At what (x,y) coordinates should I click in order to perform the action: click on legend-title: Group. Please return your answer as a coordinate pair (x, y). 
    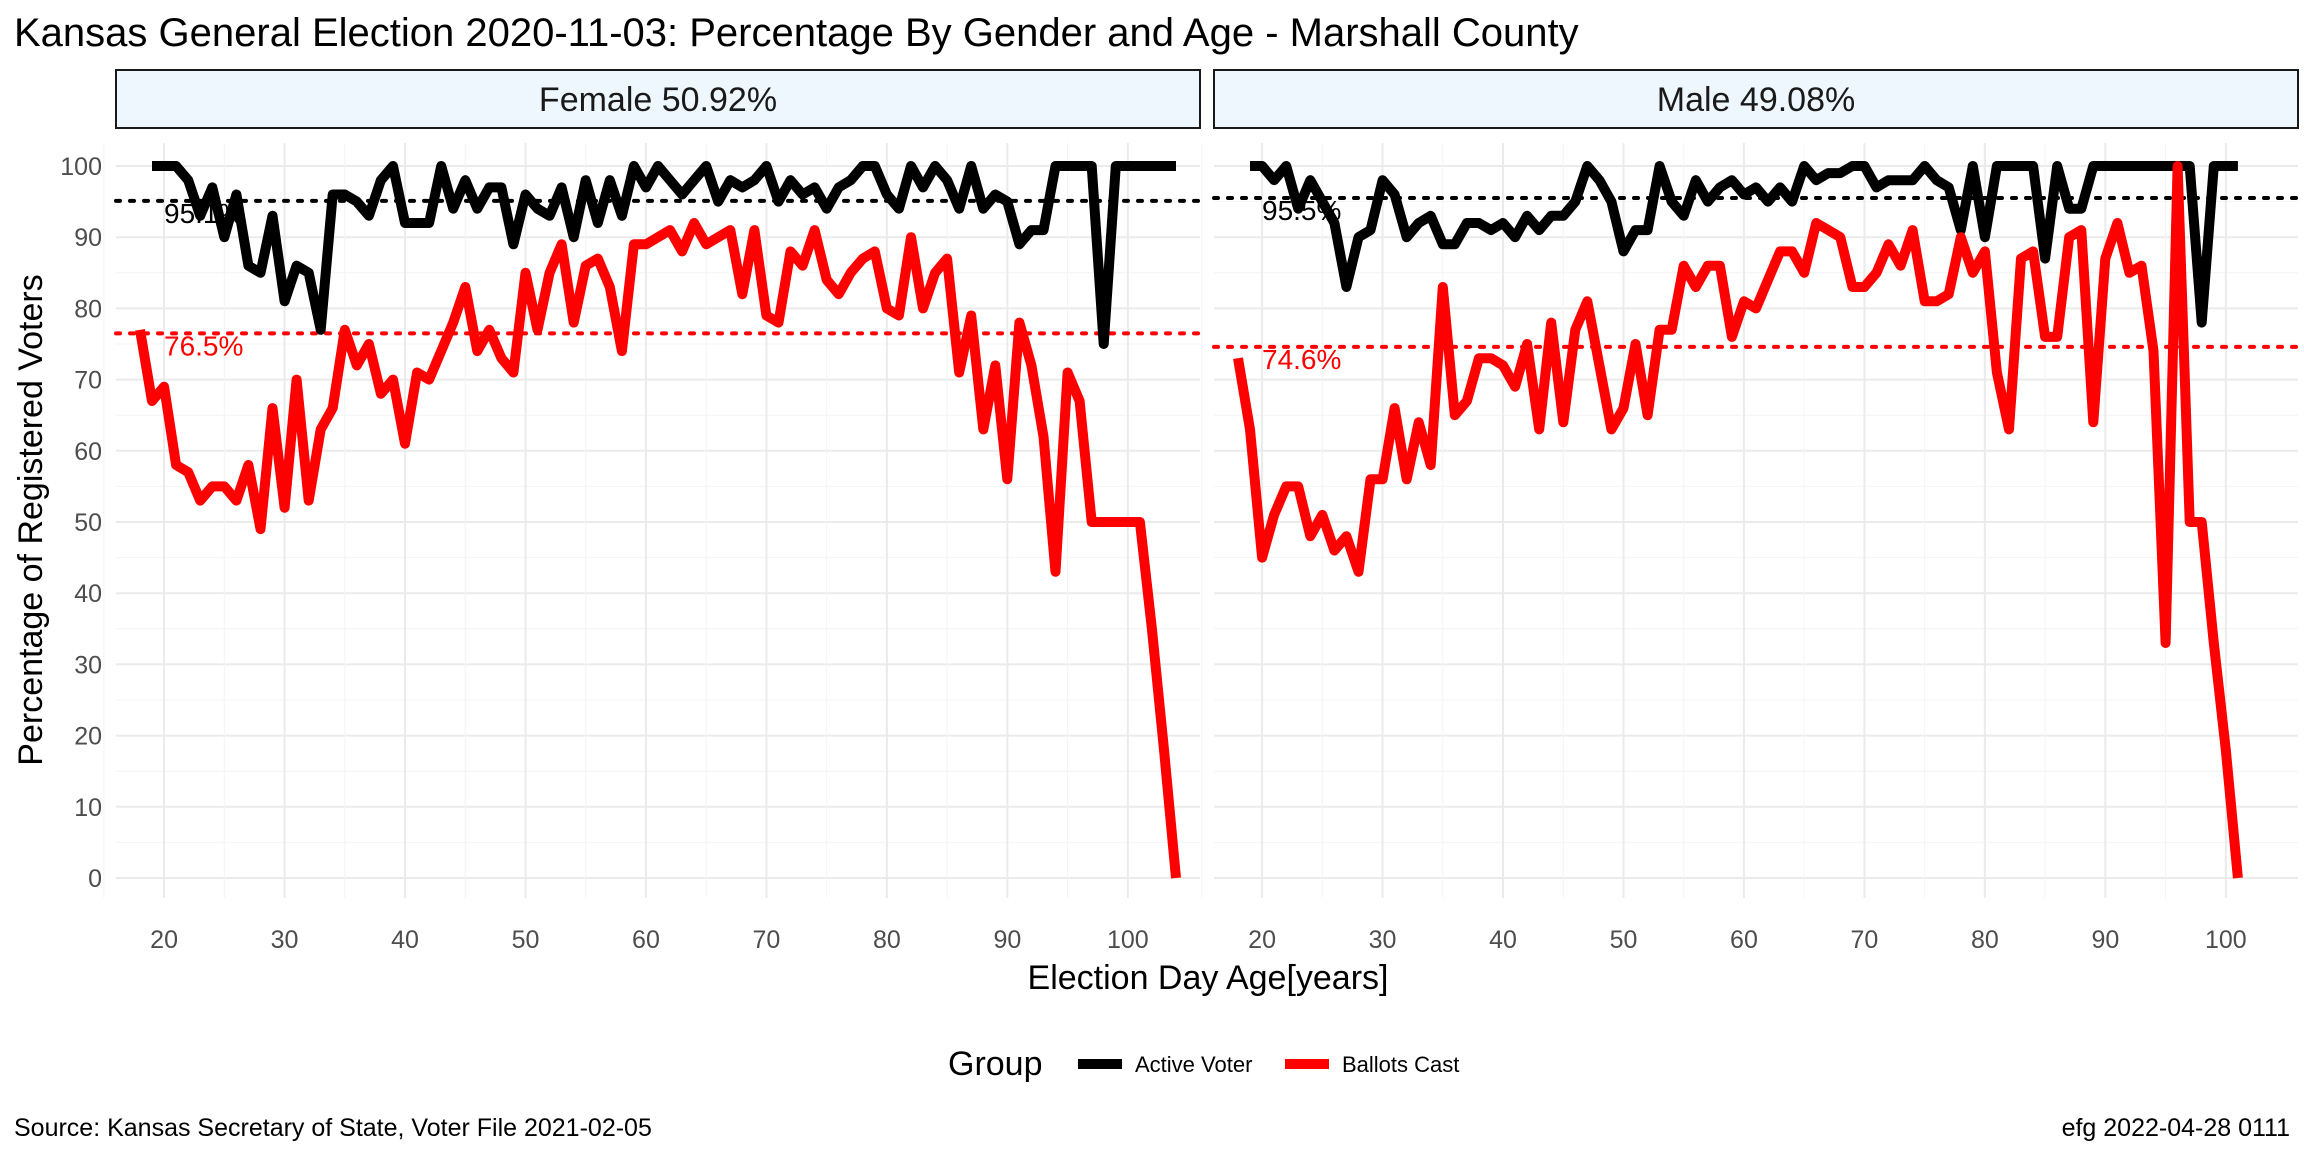
    Looking at the image, I should click on (995, 1064).